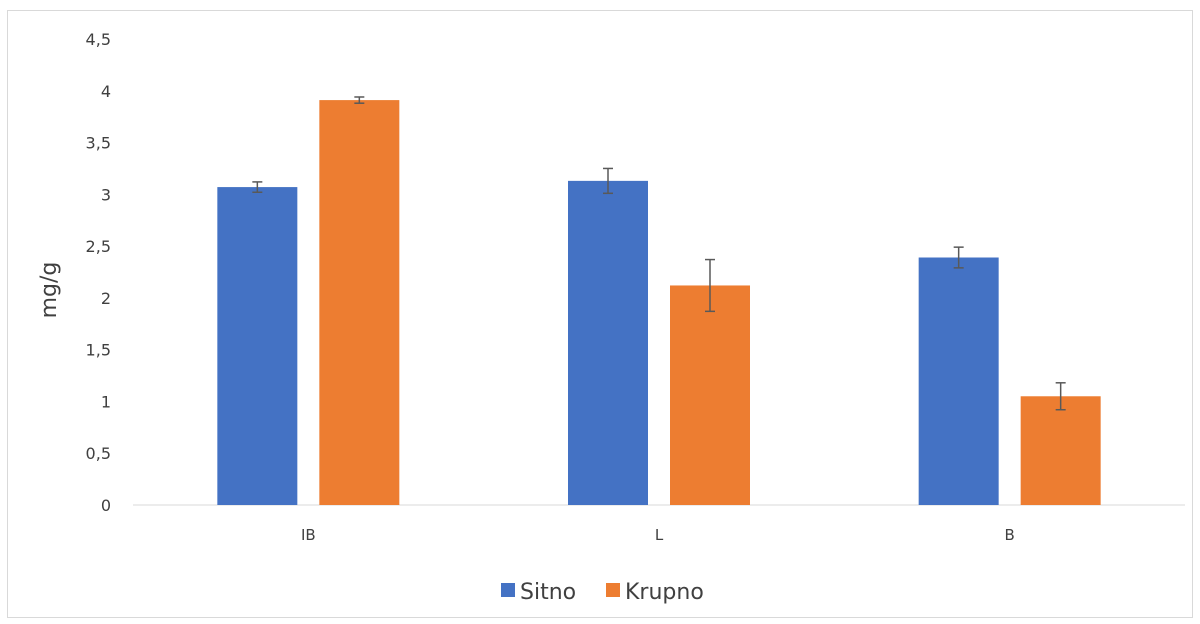  What do you see at coordinates (106, 401) in the screenshot?
I see `y-tick-label: 1` at bounding box center [106, 401].